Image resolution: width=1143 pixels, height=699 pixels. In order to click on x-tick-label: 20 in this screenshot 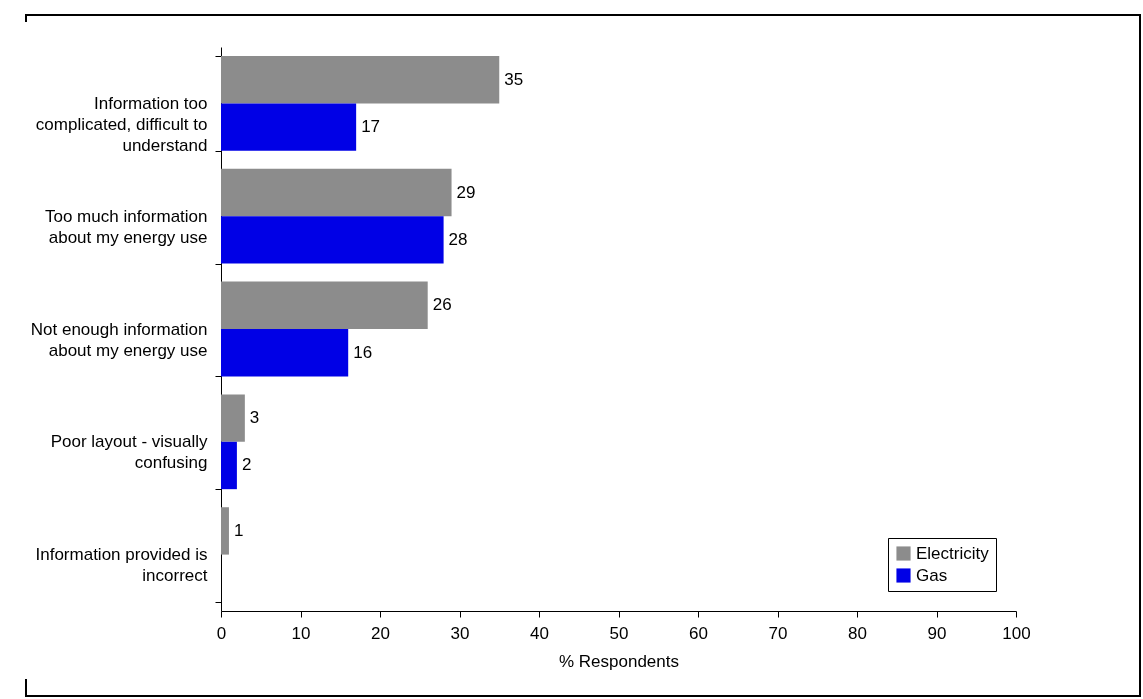, I will do `click(380, 633)`.